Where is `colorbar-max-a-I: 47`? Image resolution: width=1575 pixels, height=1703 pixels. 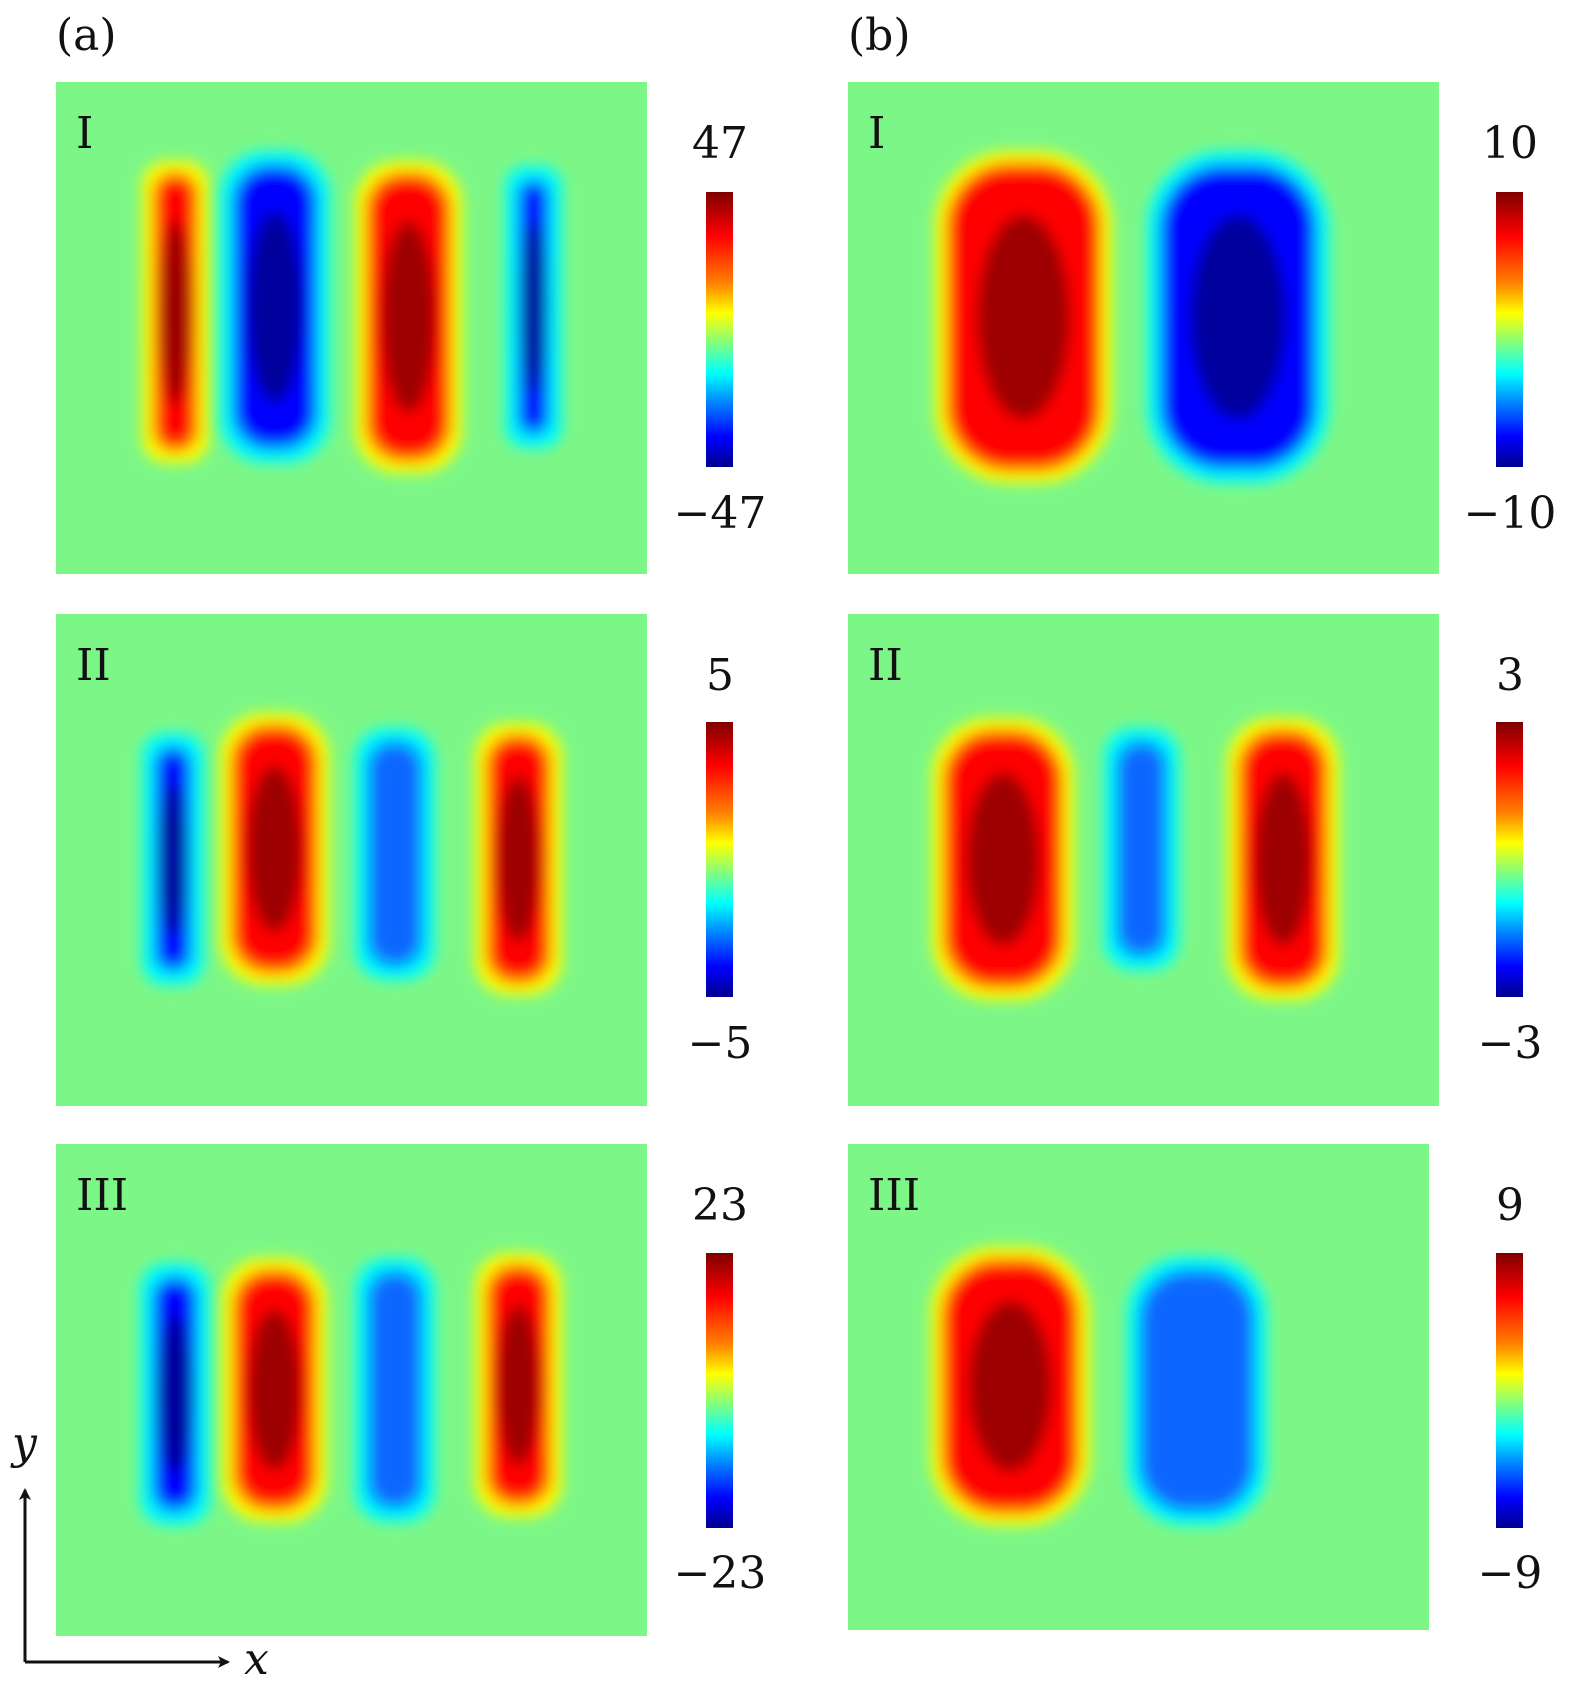
colorbar-max-a-I: 47 is located at coordinates (720, 143).